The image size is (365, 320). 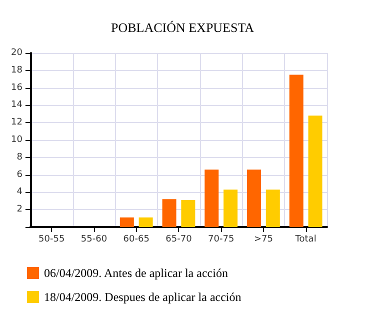 I want to click on y-tick-label: 20, so click(x=17, y=53).